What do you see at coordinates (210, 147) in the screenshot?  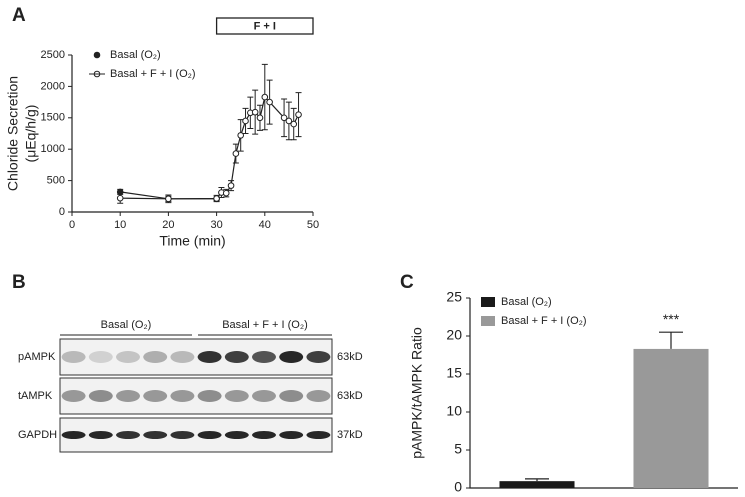 I see `series-line` at bounding box center [210, 147].